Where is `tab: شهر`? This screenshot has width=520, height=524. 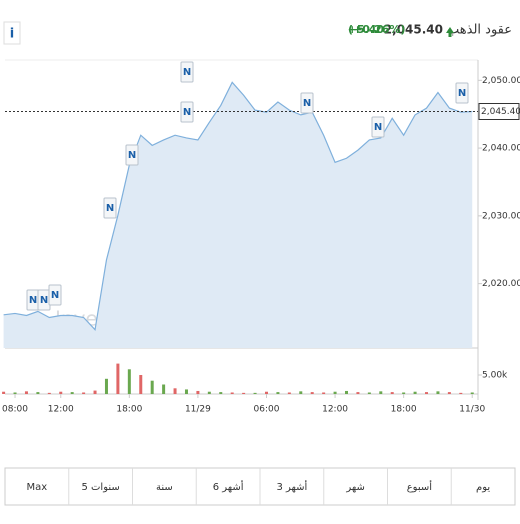
tab: شهر is located at coordinates (355, 487).